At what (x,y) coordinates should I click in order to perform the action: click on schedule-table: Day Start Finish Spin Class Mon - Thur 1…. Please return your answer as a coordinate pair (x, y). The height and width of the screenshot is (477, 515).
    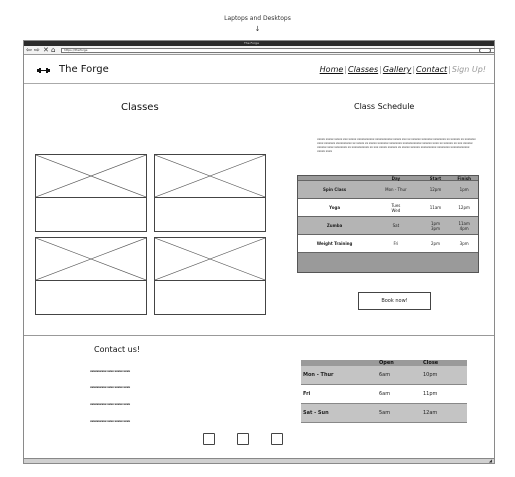
    Looking at the image, I should click on (388, 224).